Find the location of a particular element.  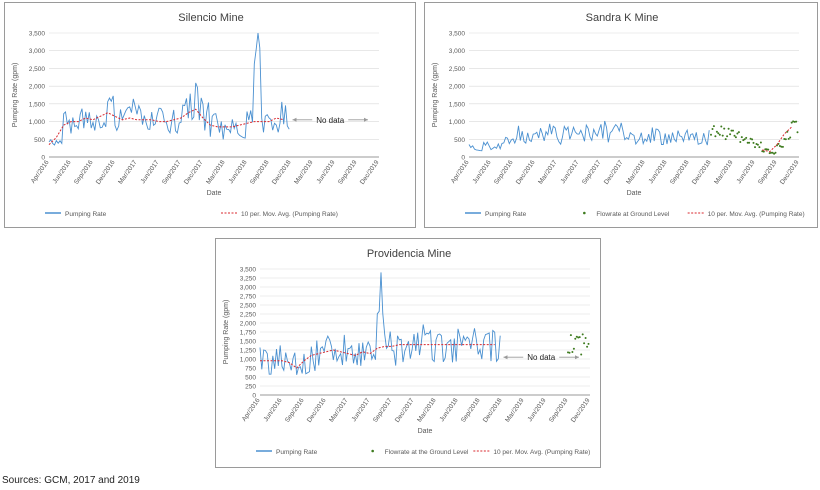

arrowhead-left is located at coordinates (505, 357).